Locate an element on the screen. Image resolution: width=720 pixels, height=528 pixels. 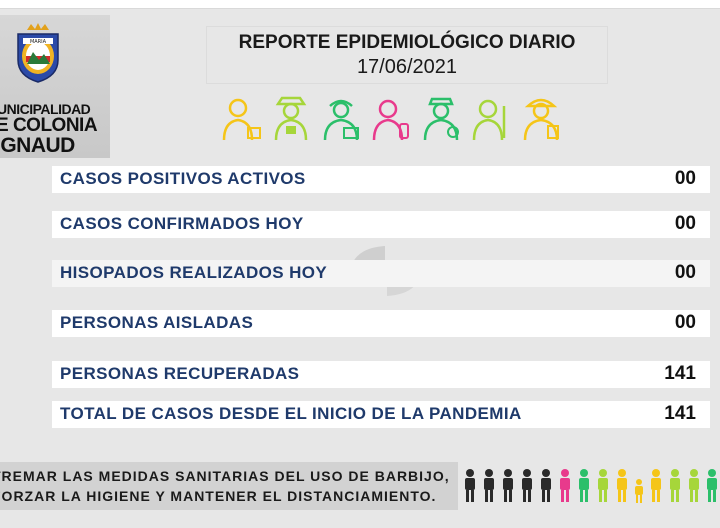
stat-row-personas-recuperadas: PERSONAS RECUPERADAS 141 is located at coordinates (381, 374).